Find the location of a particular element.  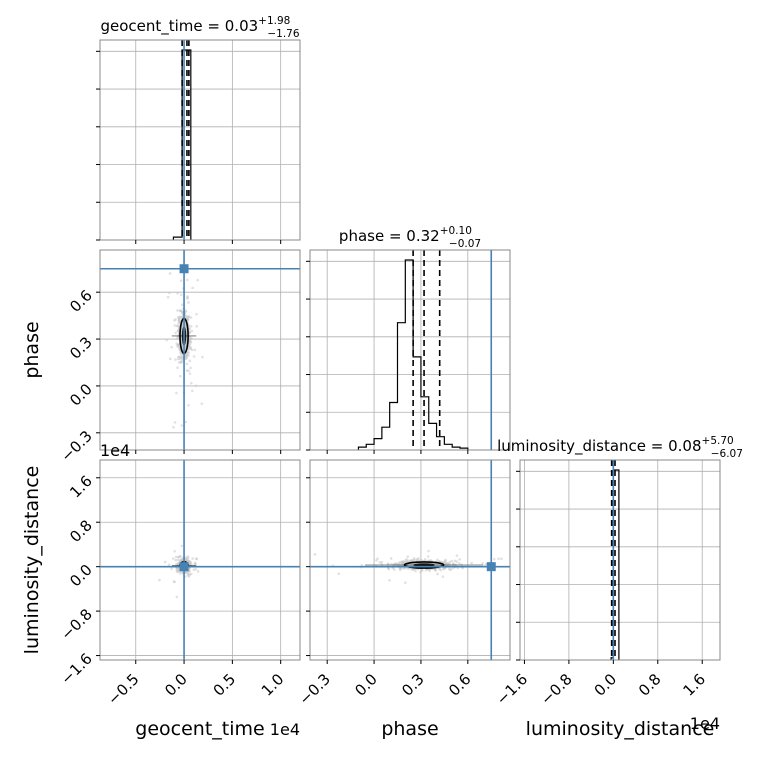

panel-geocent_time-vs-geocent_time: geocent_time = 0.03+1.98 −1.76 is located at coordinates (198, 129).